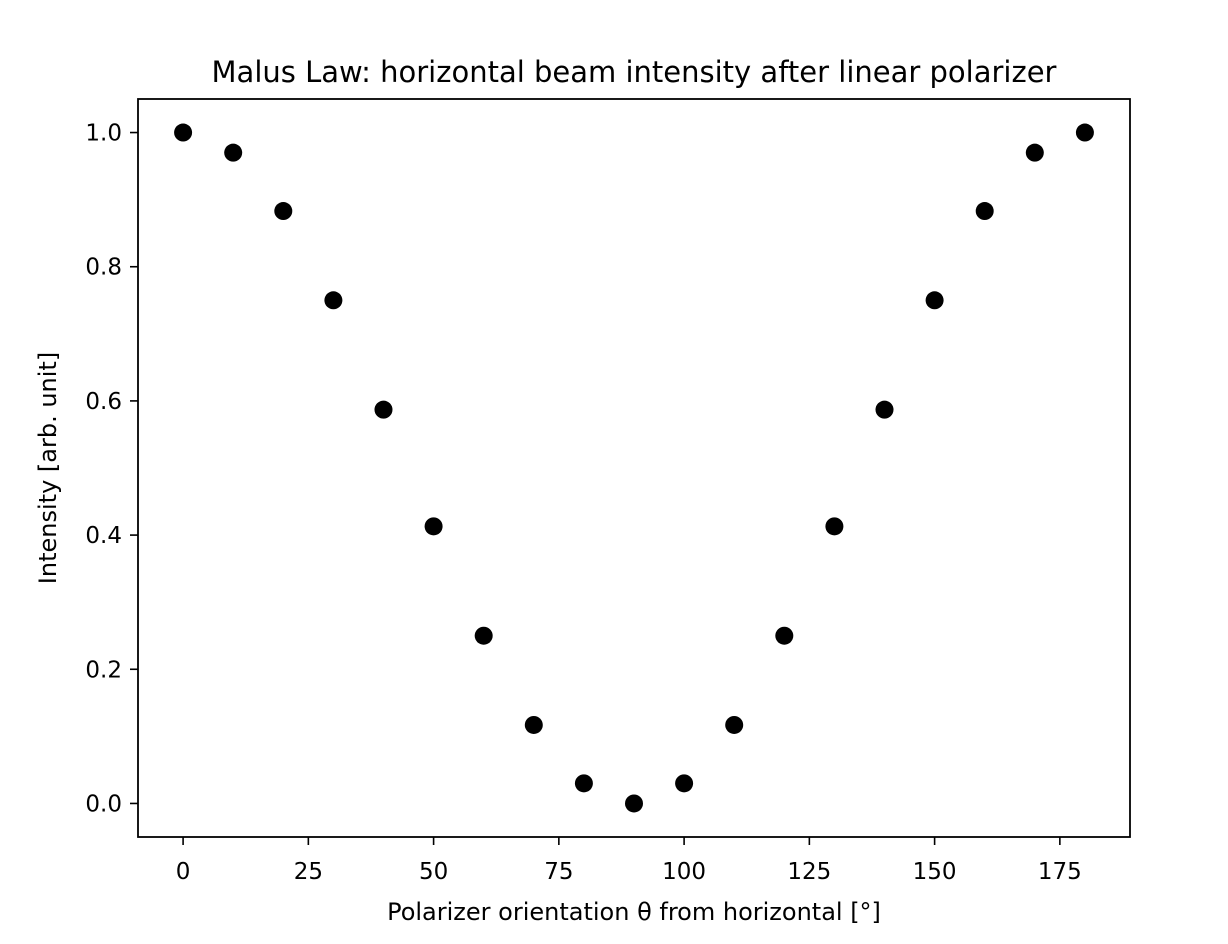  Describe the element at coordinates (558, 872) in the screenshot. I see `x-tick-label: 75` at that location.